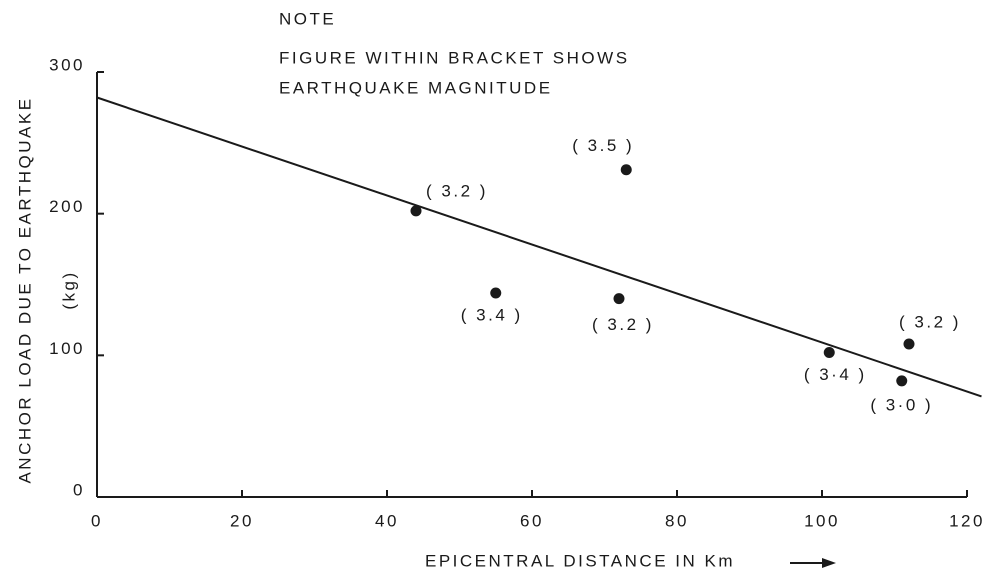  I want to click on point-label: ( 3.5 ), so click(603, 145).